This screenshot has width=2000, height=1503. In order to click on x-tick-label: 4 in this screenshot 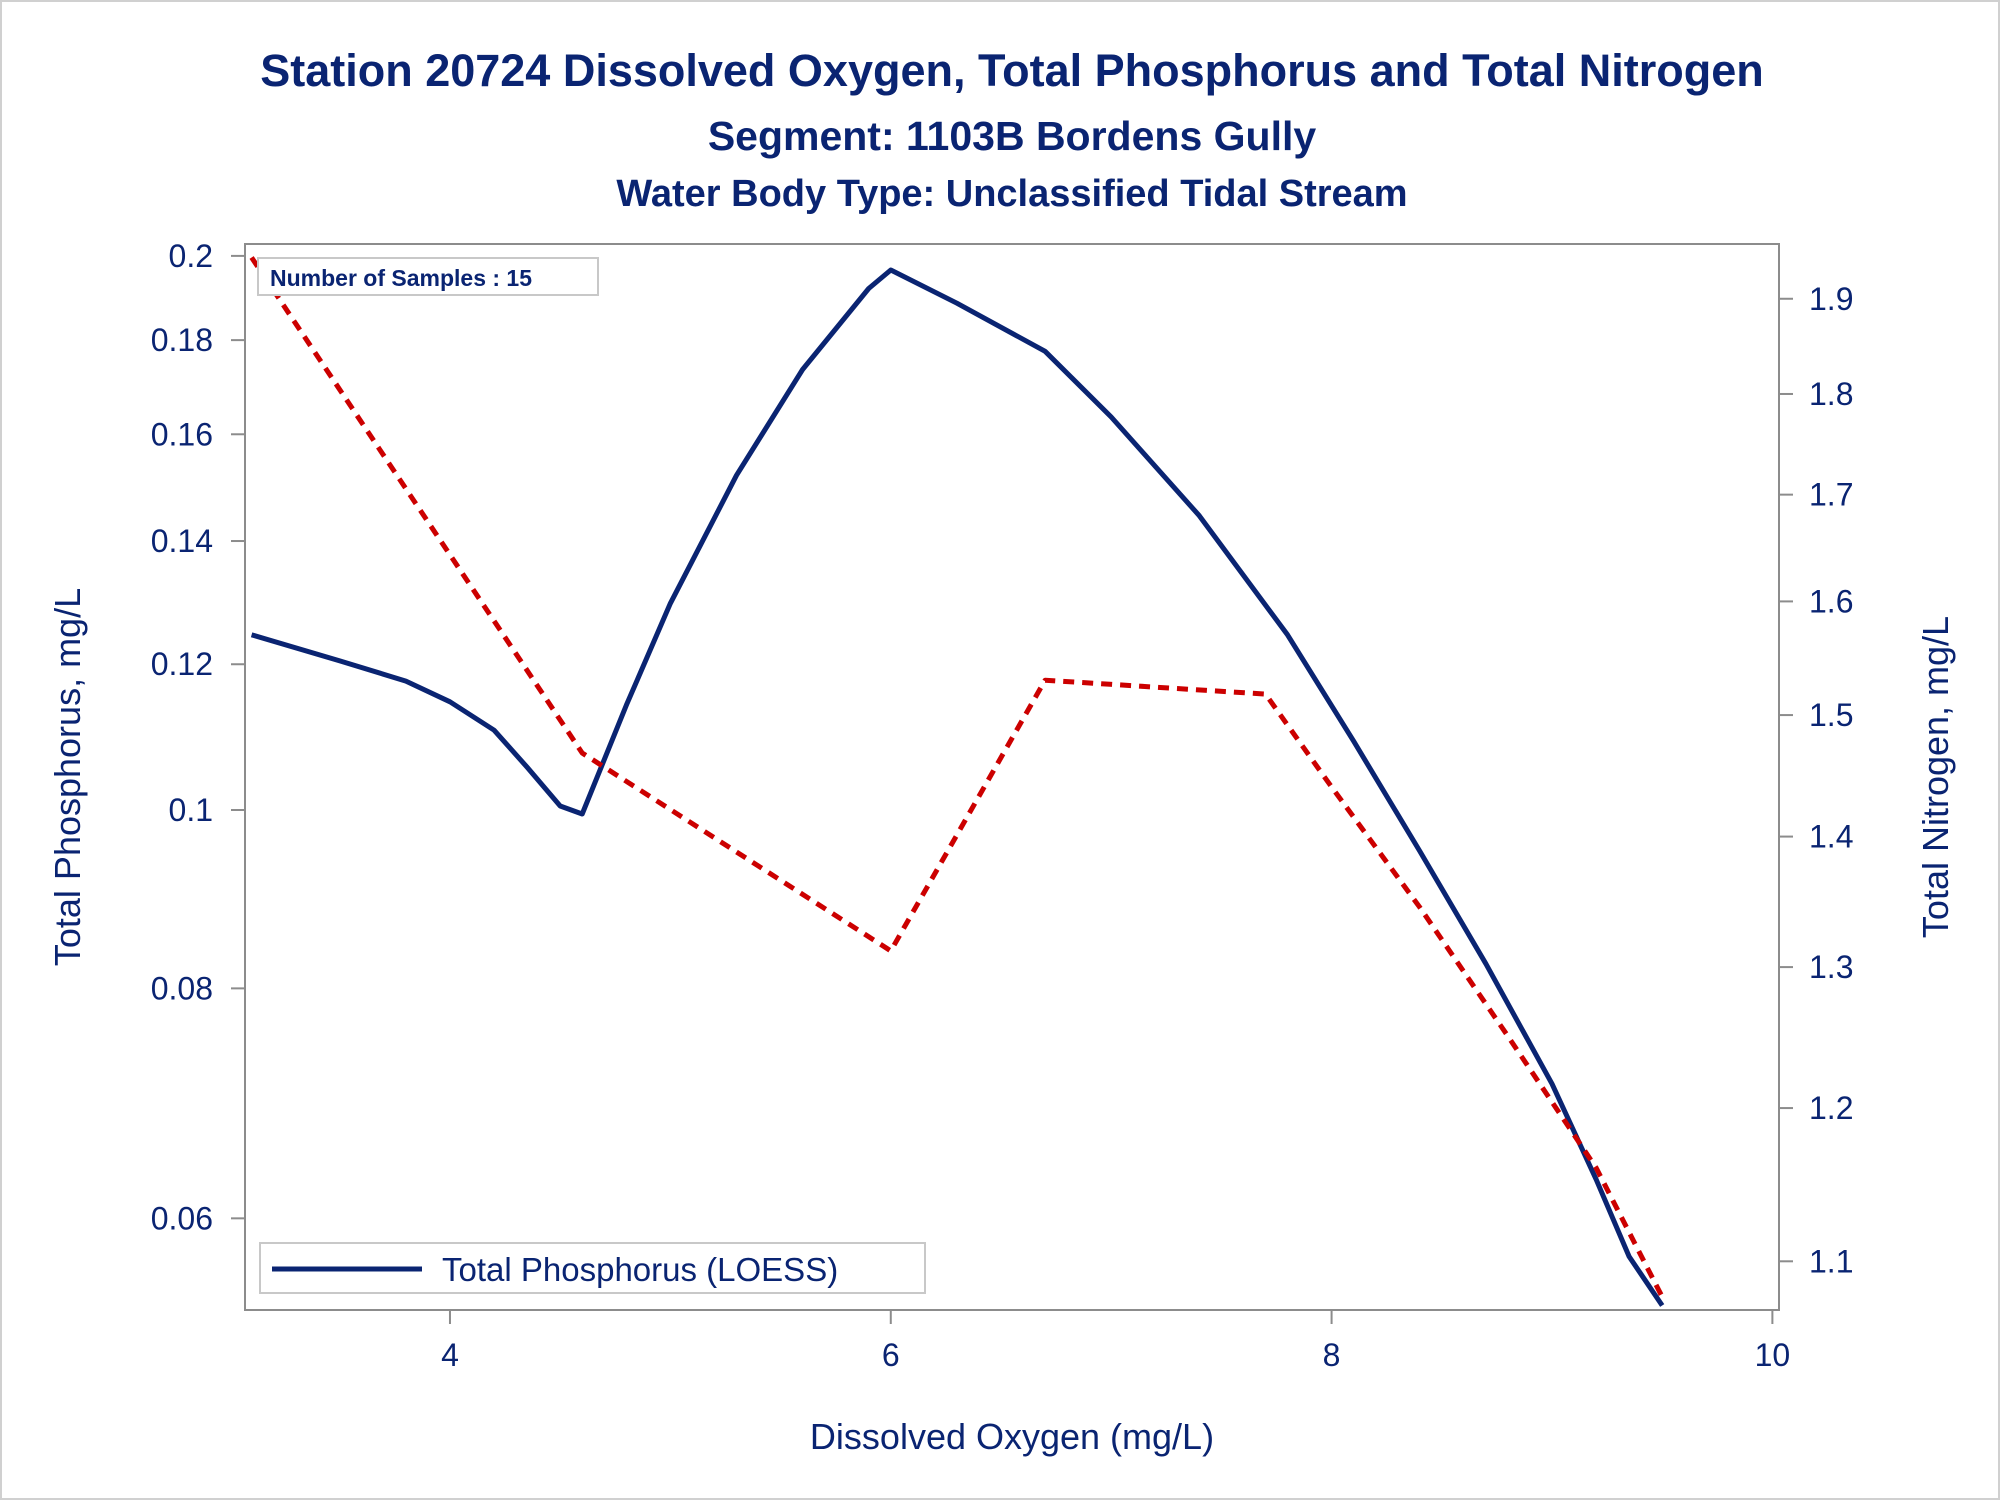, I will do `click(450, 1355)`.